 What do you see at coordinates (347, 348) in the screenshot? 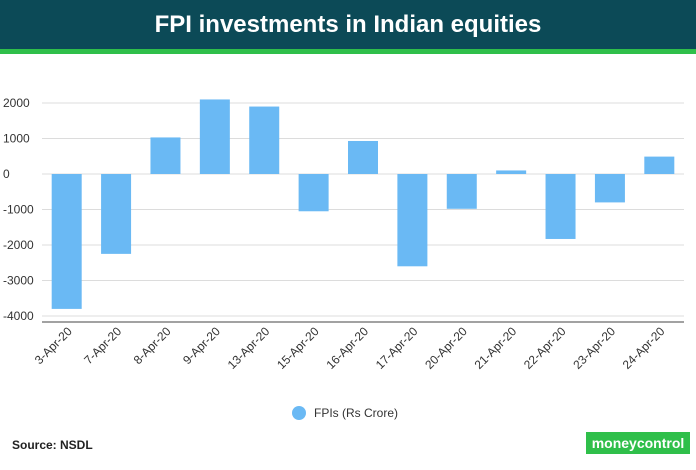
I see `x-tick-label: 16-Apr-20` at bounding box center [347, 348].